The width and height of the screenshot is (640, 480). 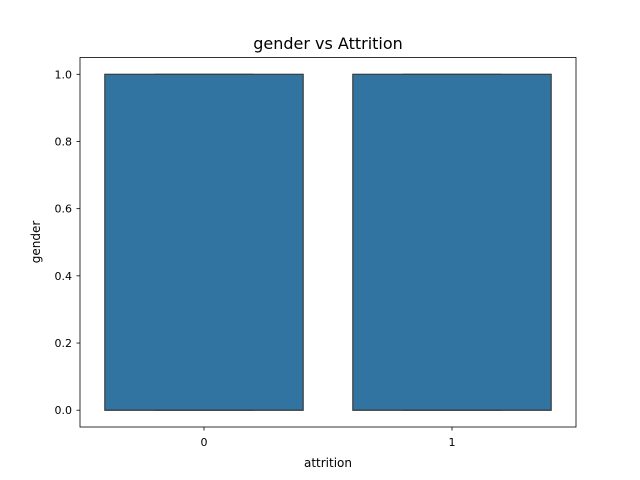 I want to click on chart-title: gender vs Attrition, so click(x=328, y=43).